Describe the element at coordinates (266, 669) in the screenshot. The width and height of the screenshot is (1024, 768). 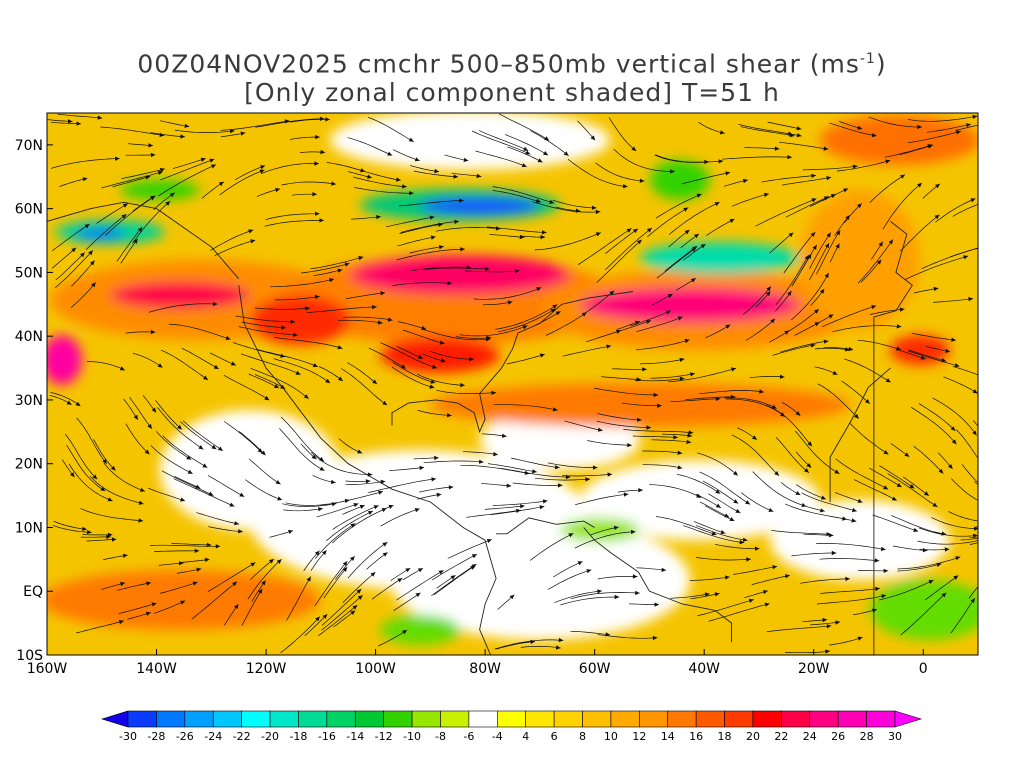
I see `x-tick-label: 120W` at that location.